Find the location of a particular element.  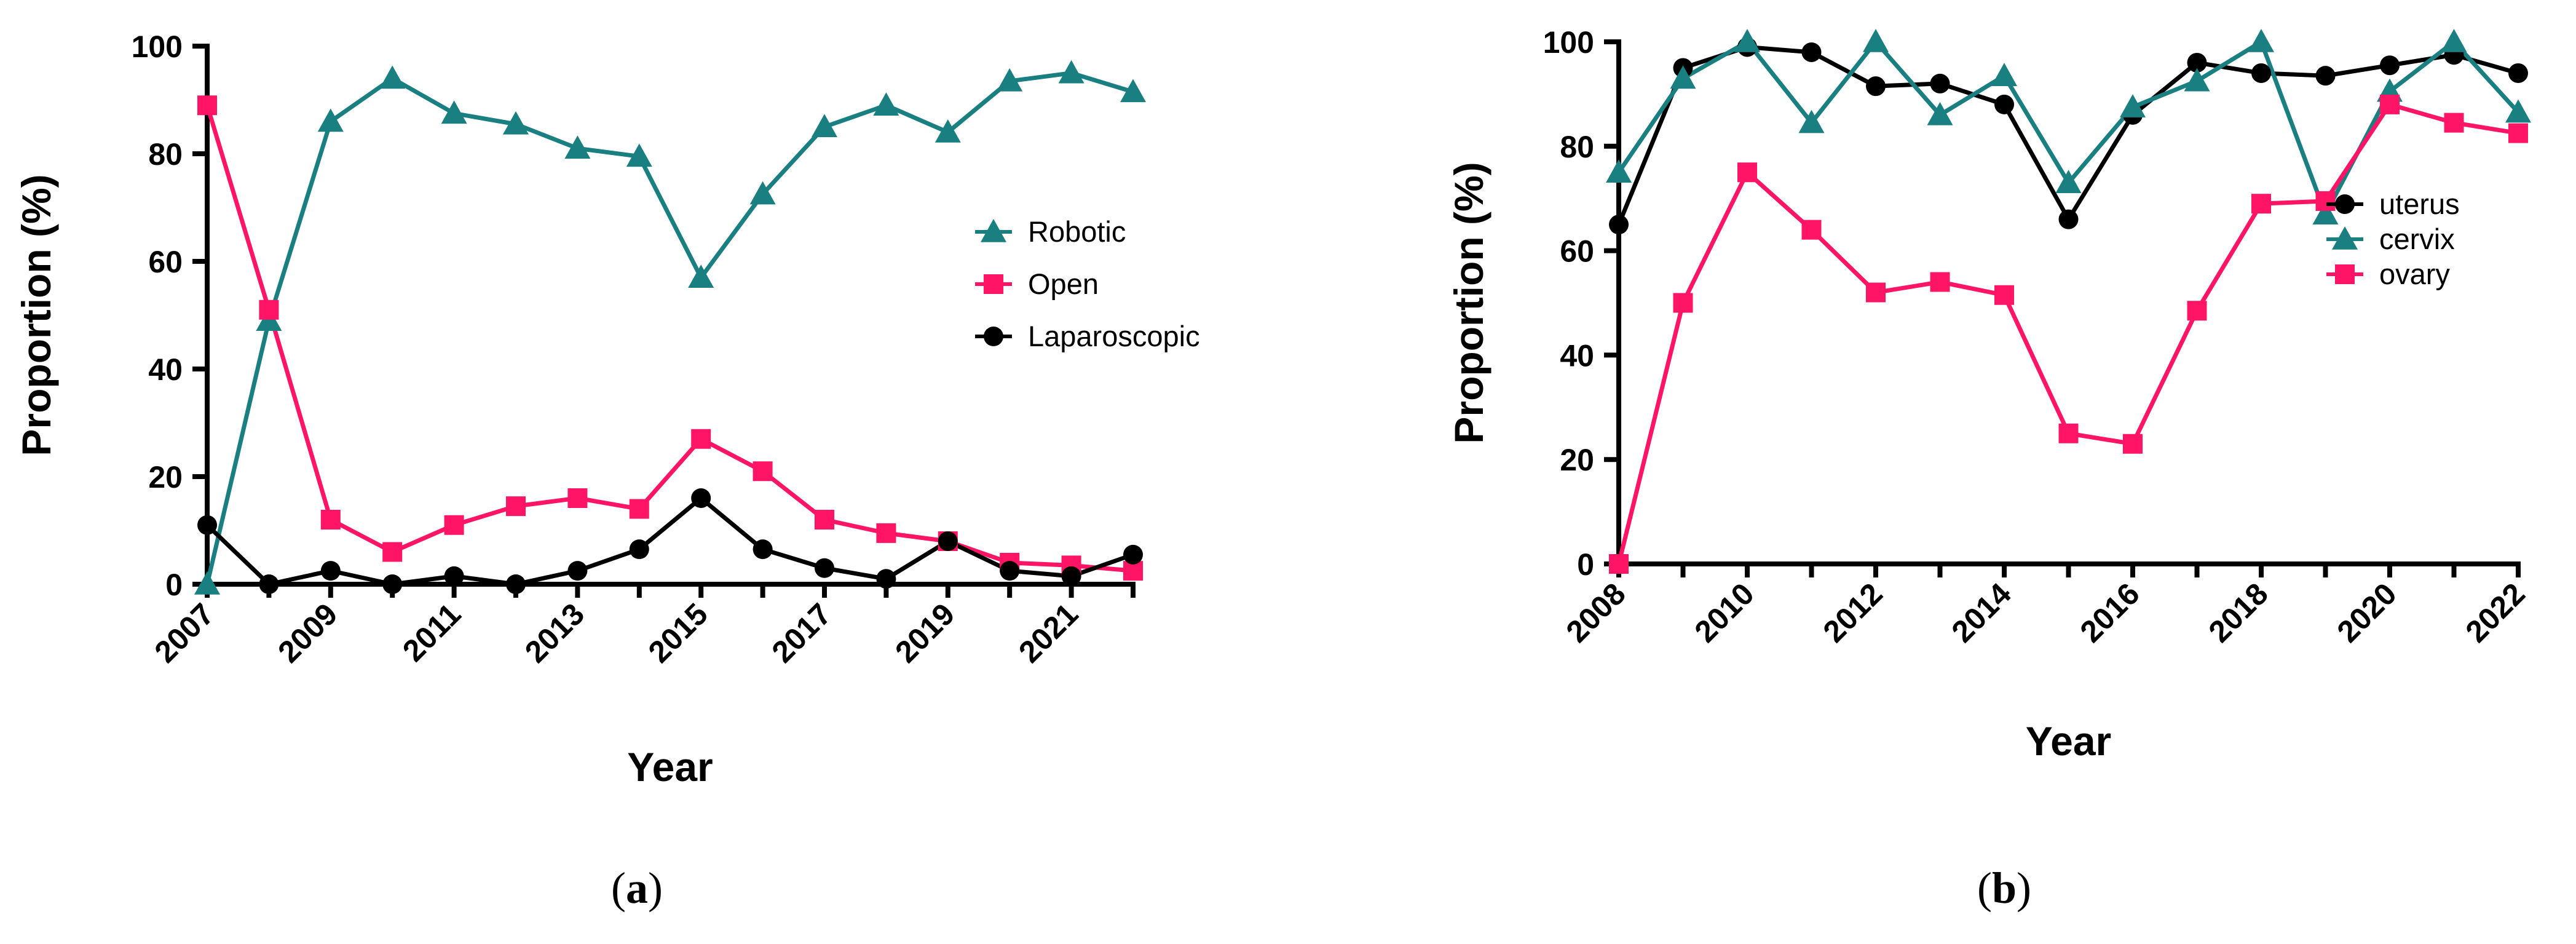

panel-a-label: (a) is located at coordinates (637, 888).